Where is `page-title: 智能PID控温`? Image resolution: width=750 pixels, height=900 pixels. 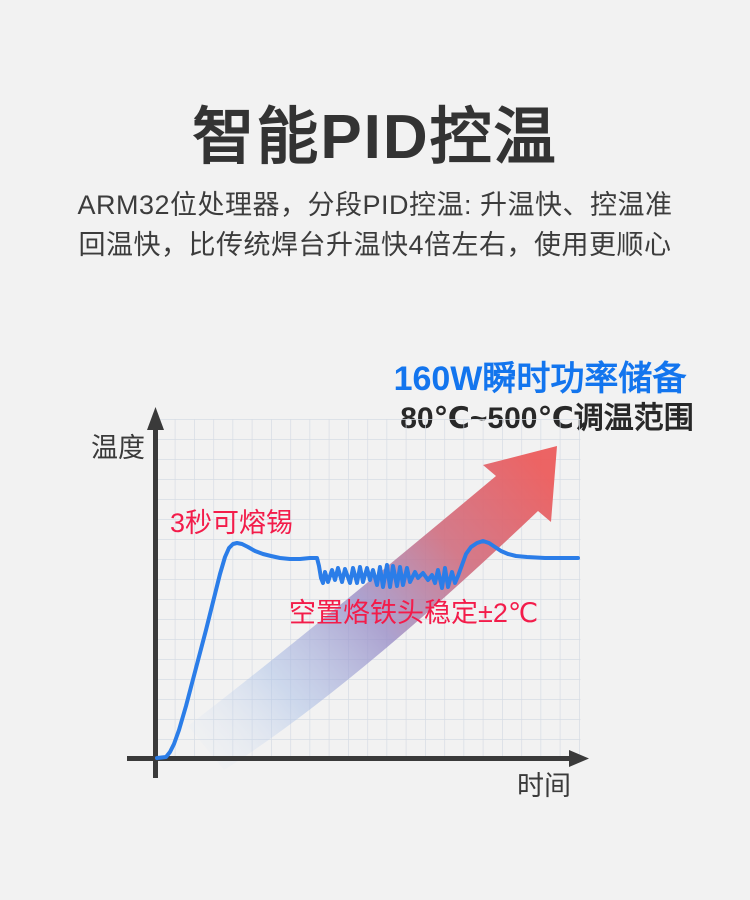 page-title: 智能PID控温 is located at coordinates (375, 137).